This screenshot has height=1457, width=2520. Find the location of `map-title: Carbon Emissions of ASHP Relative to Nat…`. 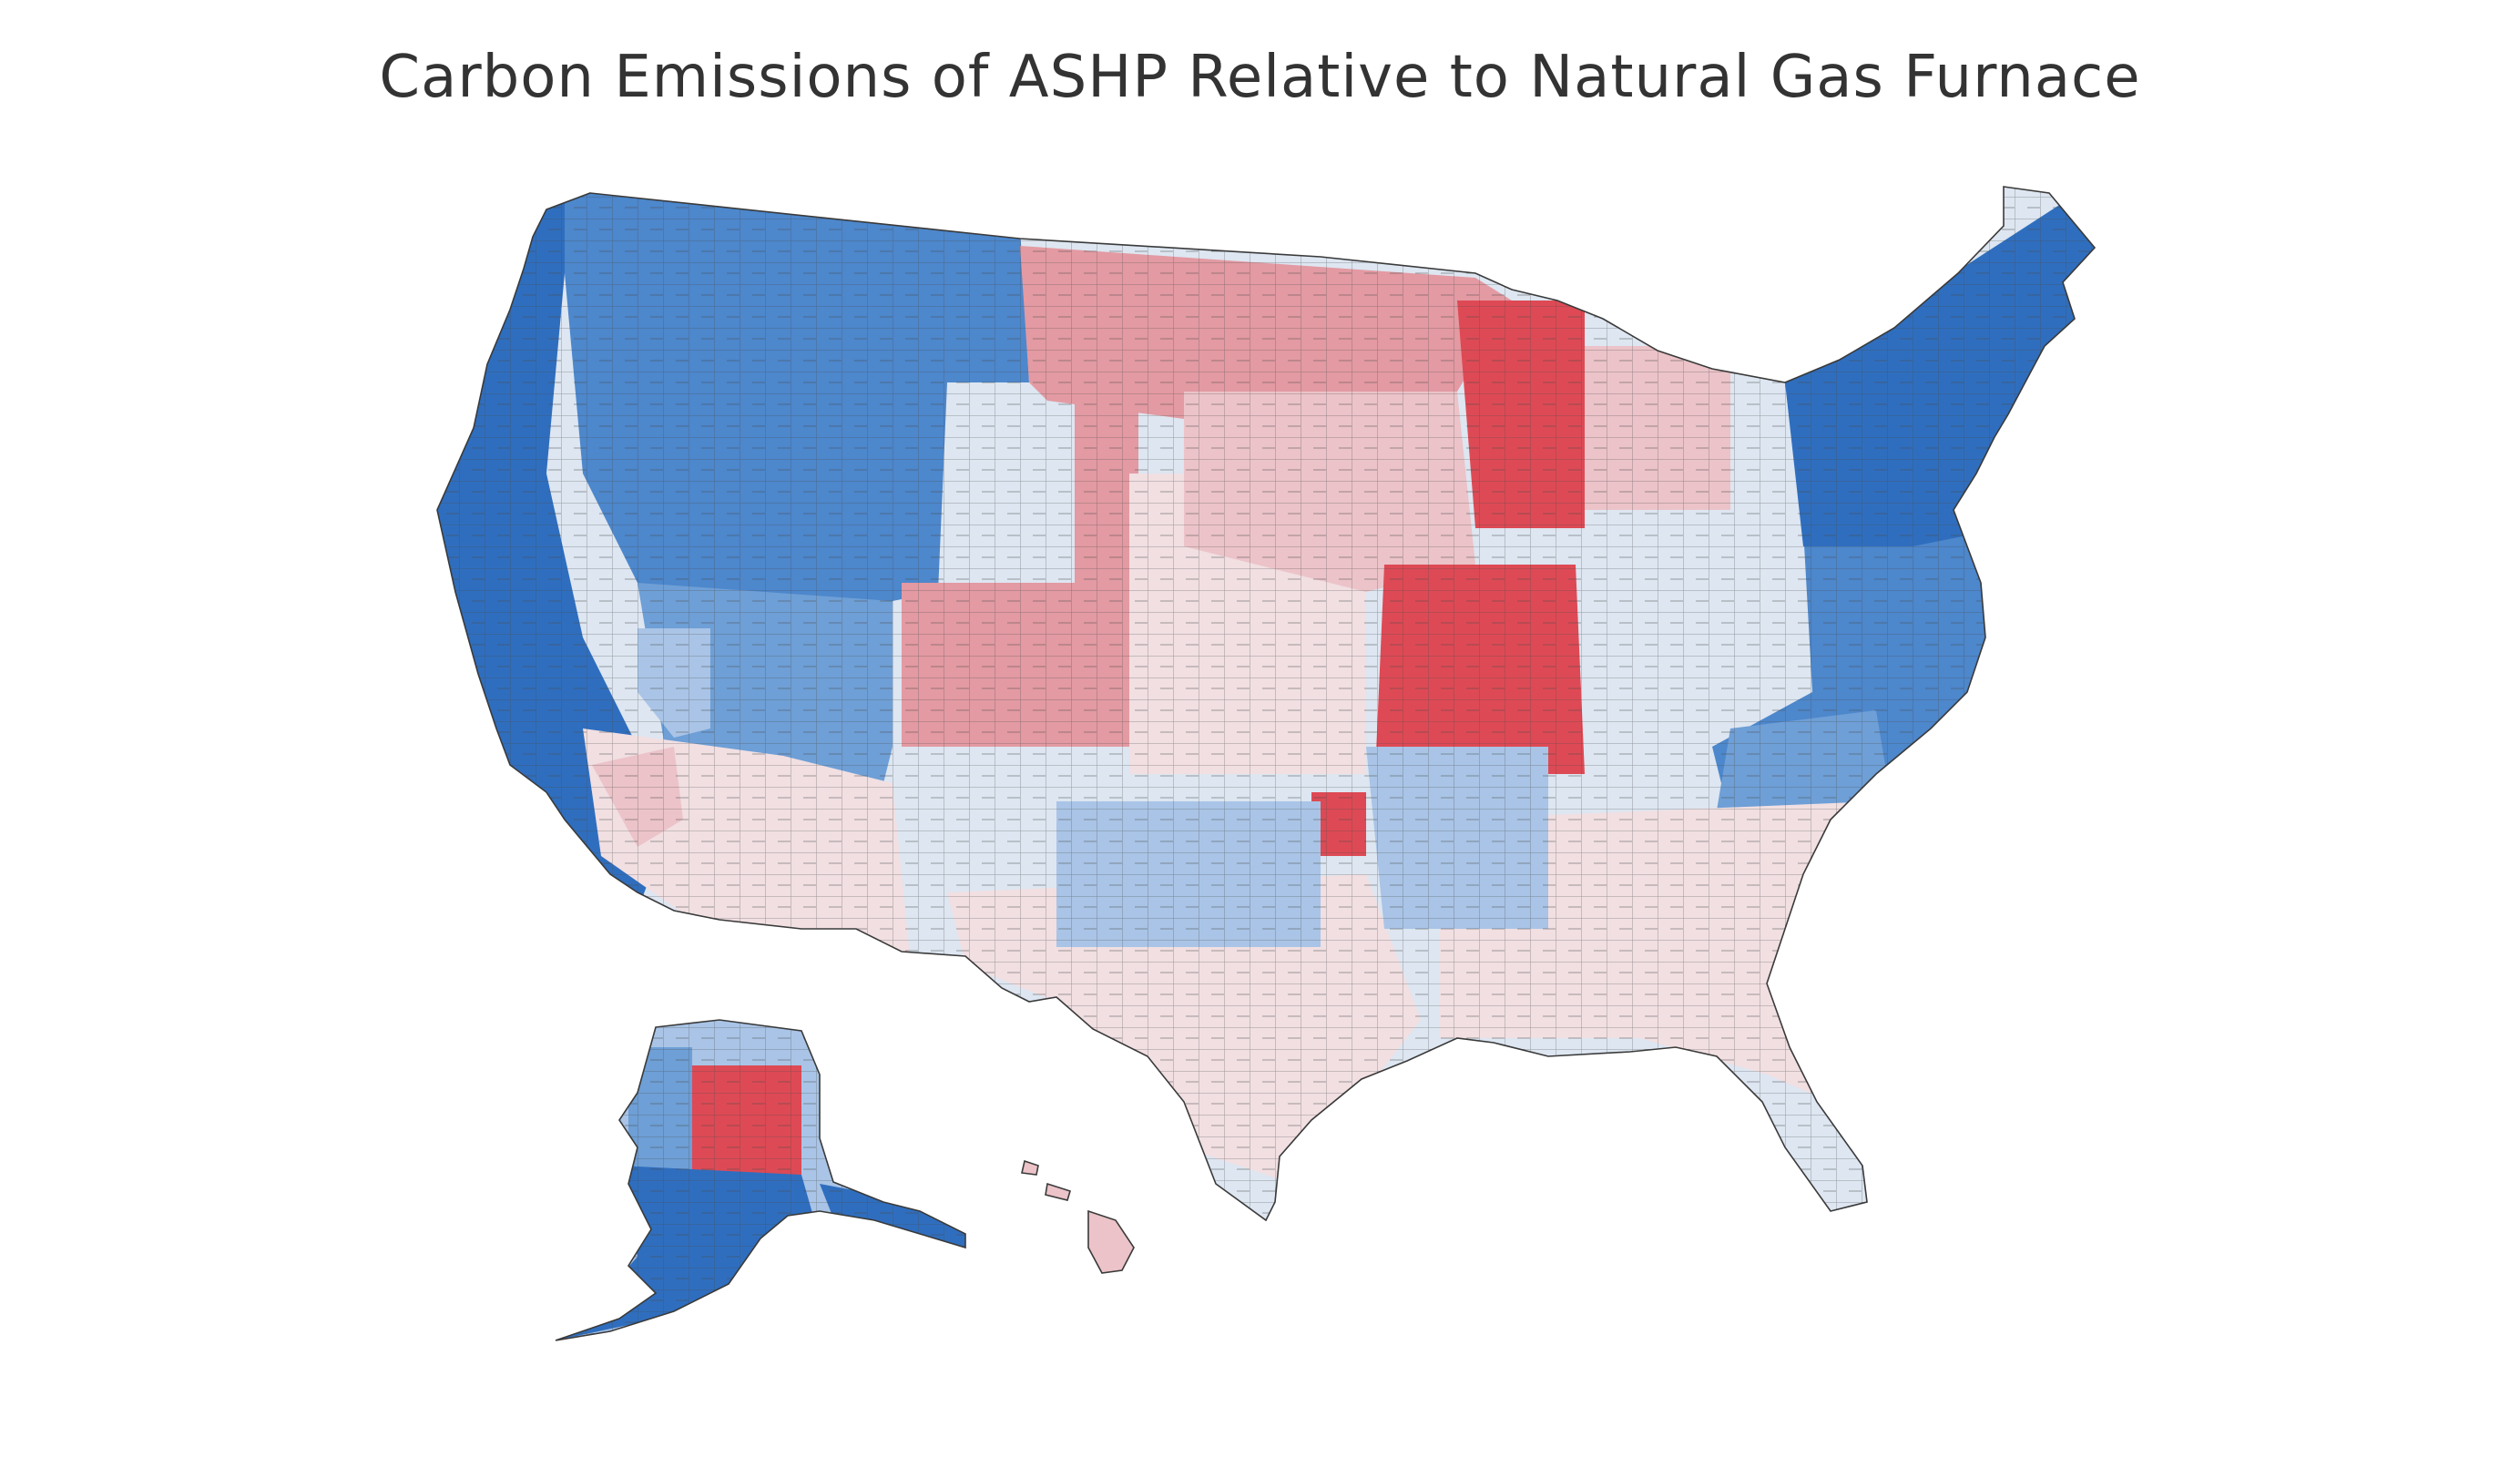

map-title: Carbon Emissions of ASHP Relative to Nat… is located at coordinates (1260, 77).